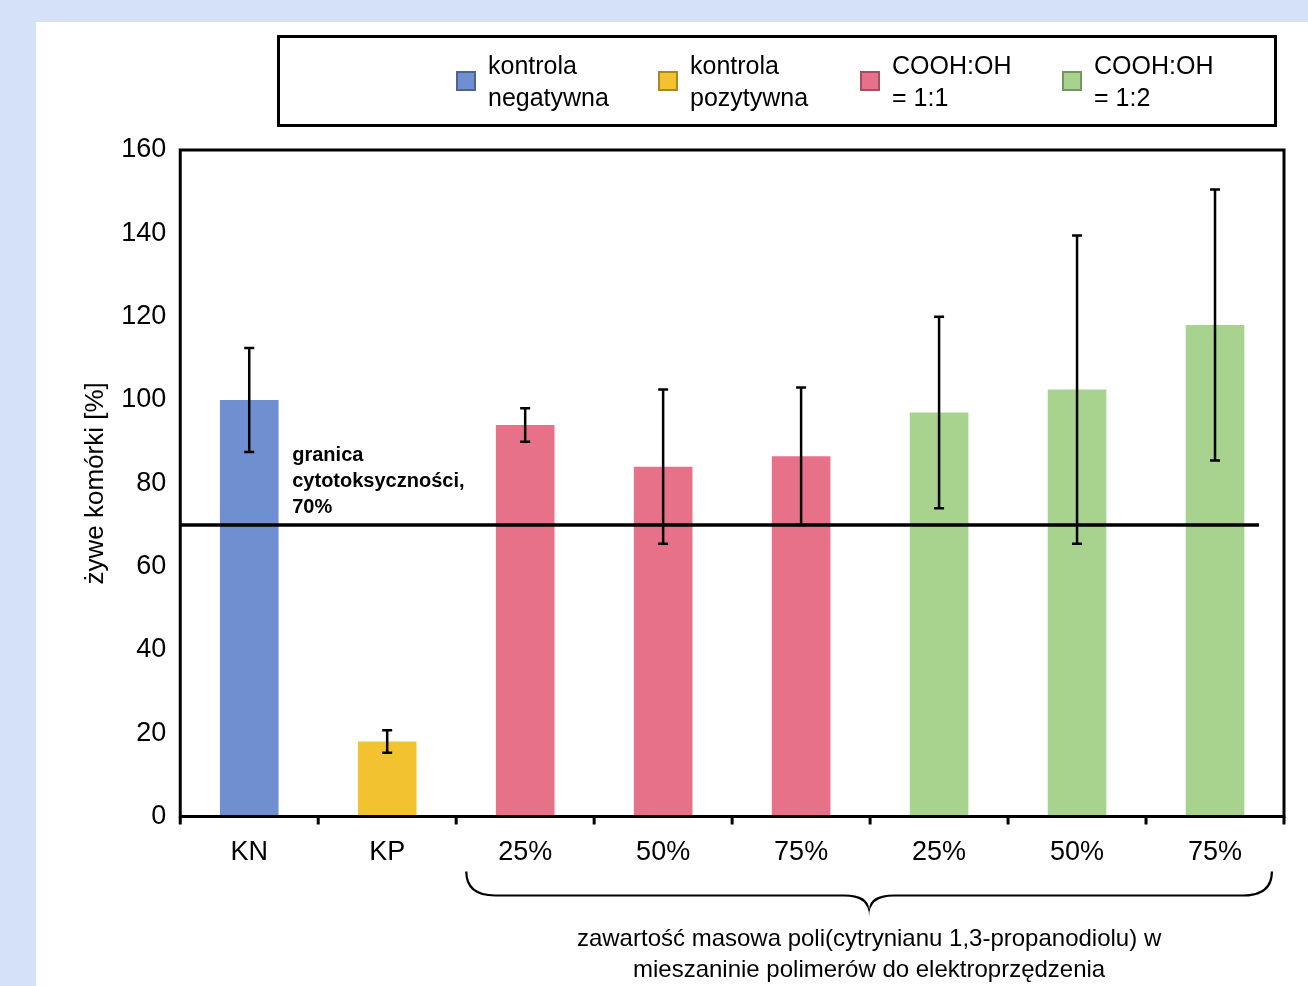 The width and height of the screenshot is (1308, 986). Describe the element at coordinates (93, 483) in the screenshot. I see `y-axis-title: żywe komórki [%]` at that location.